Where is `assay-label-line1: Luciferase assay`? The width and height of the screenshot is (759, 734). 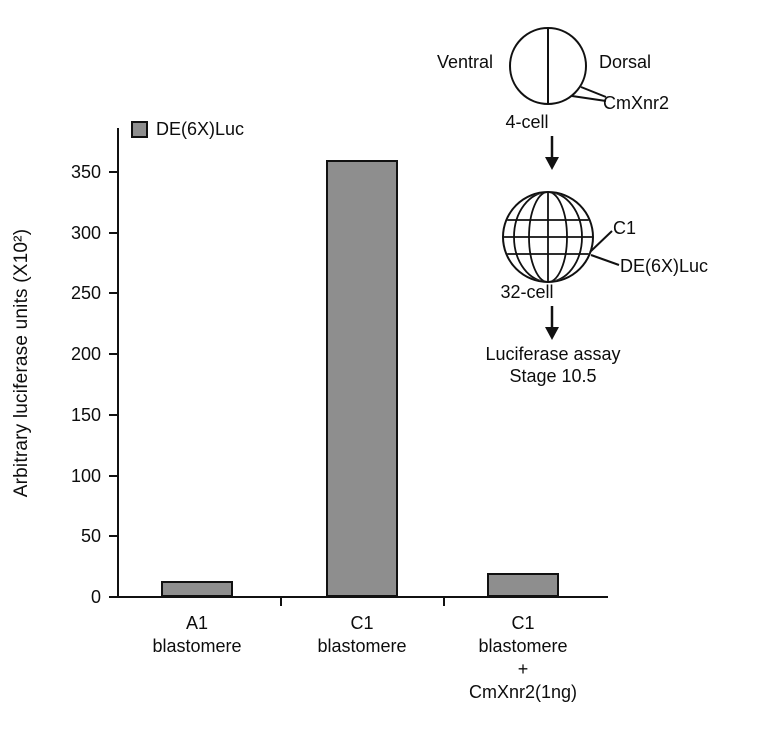 assay-label-line1: Luciferase assay is located at coordinates (553, 354).